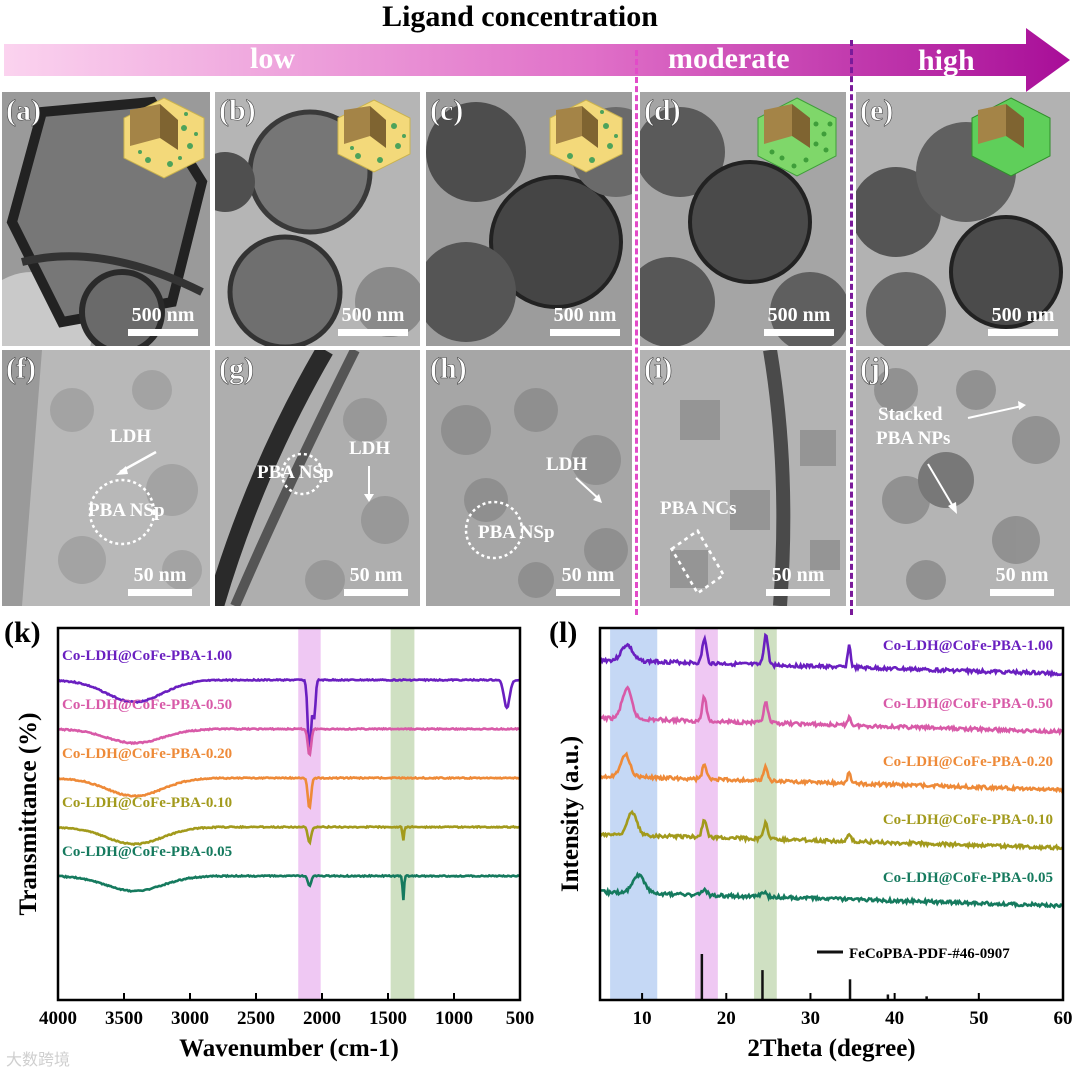 Image resolution: width=1080 pixels, height=1078 pixels. I want to click on tem-panel-a: (a) 500 nm, so click(106, 219).